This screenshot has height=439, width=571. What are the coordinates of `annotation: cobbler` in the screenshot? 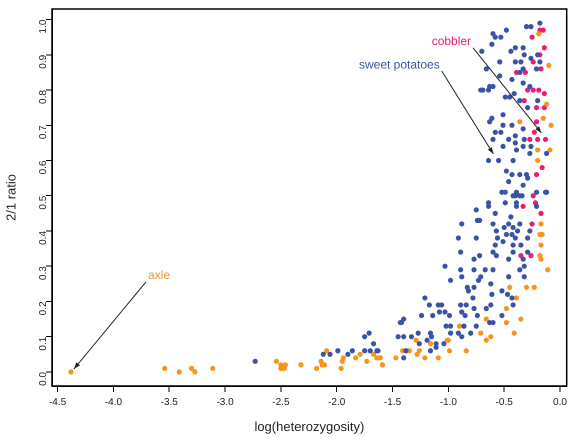 It's located at (452, 41).